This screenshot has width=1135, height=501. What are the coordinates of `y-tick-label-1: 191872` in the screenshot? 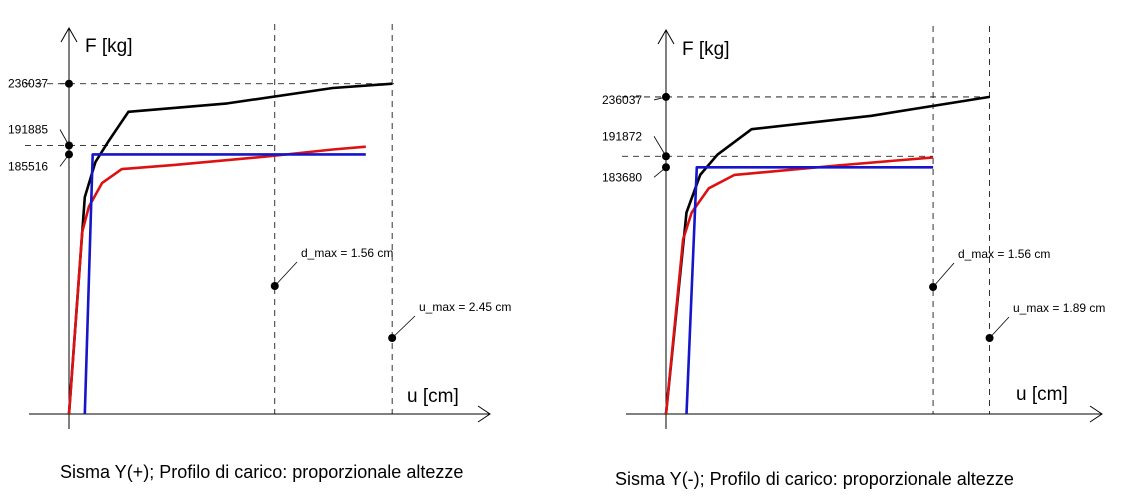 It's located at (622, 136).